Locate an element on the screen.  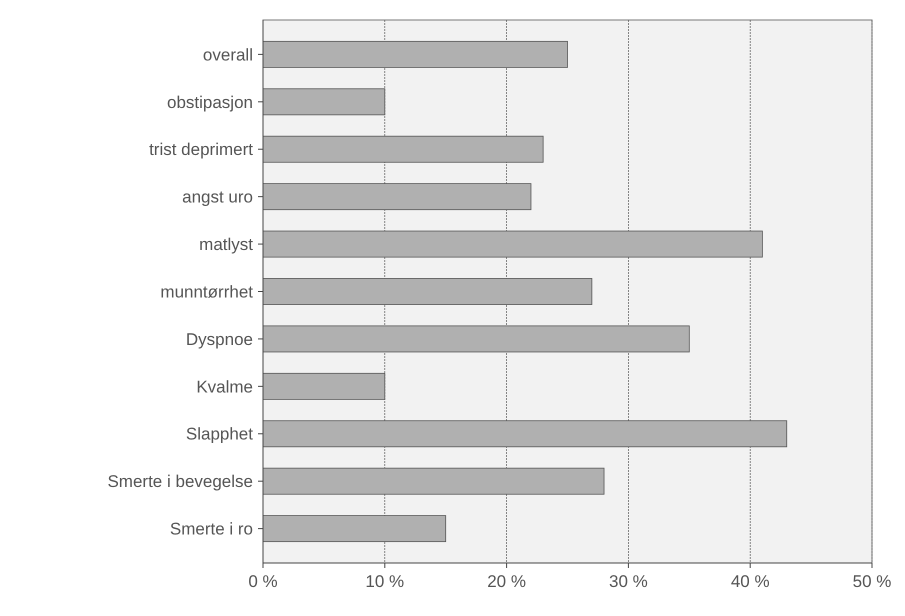
y-tick-label: matlyst is located at coordinates (226, 244).